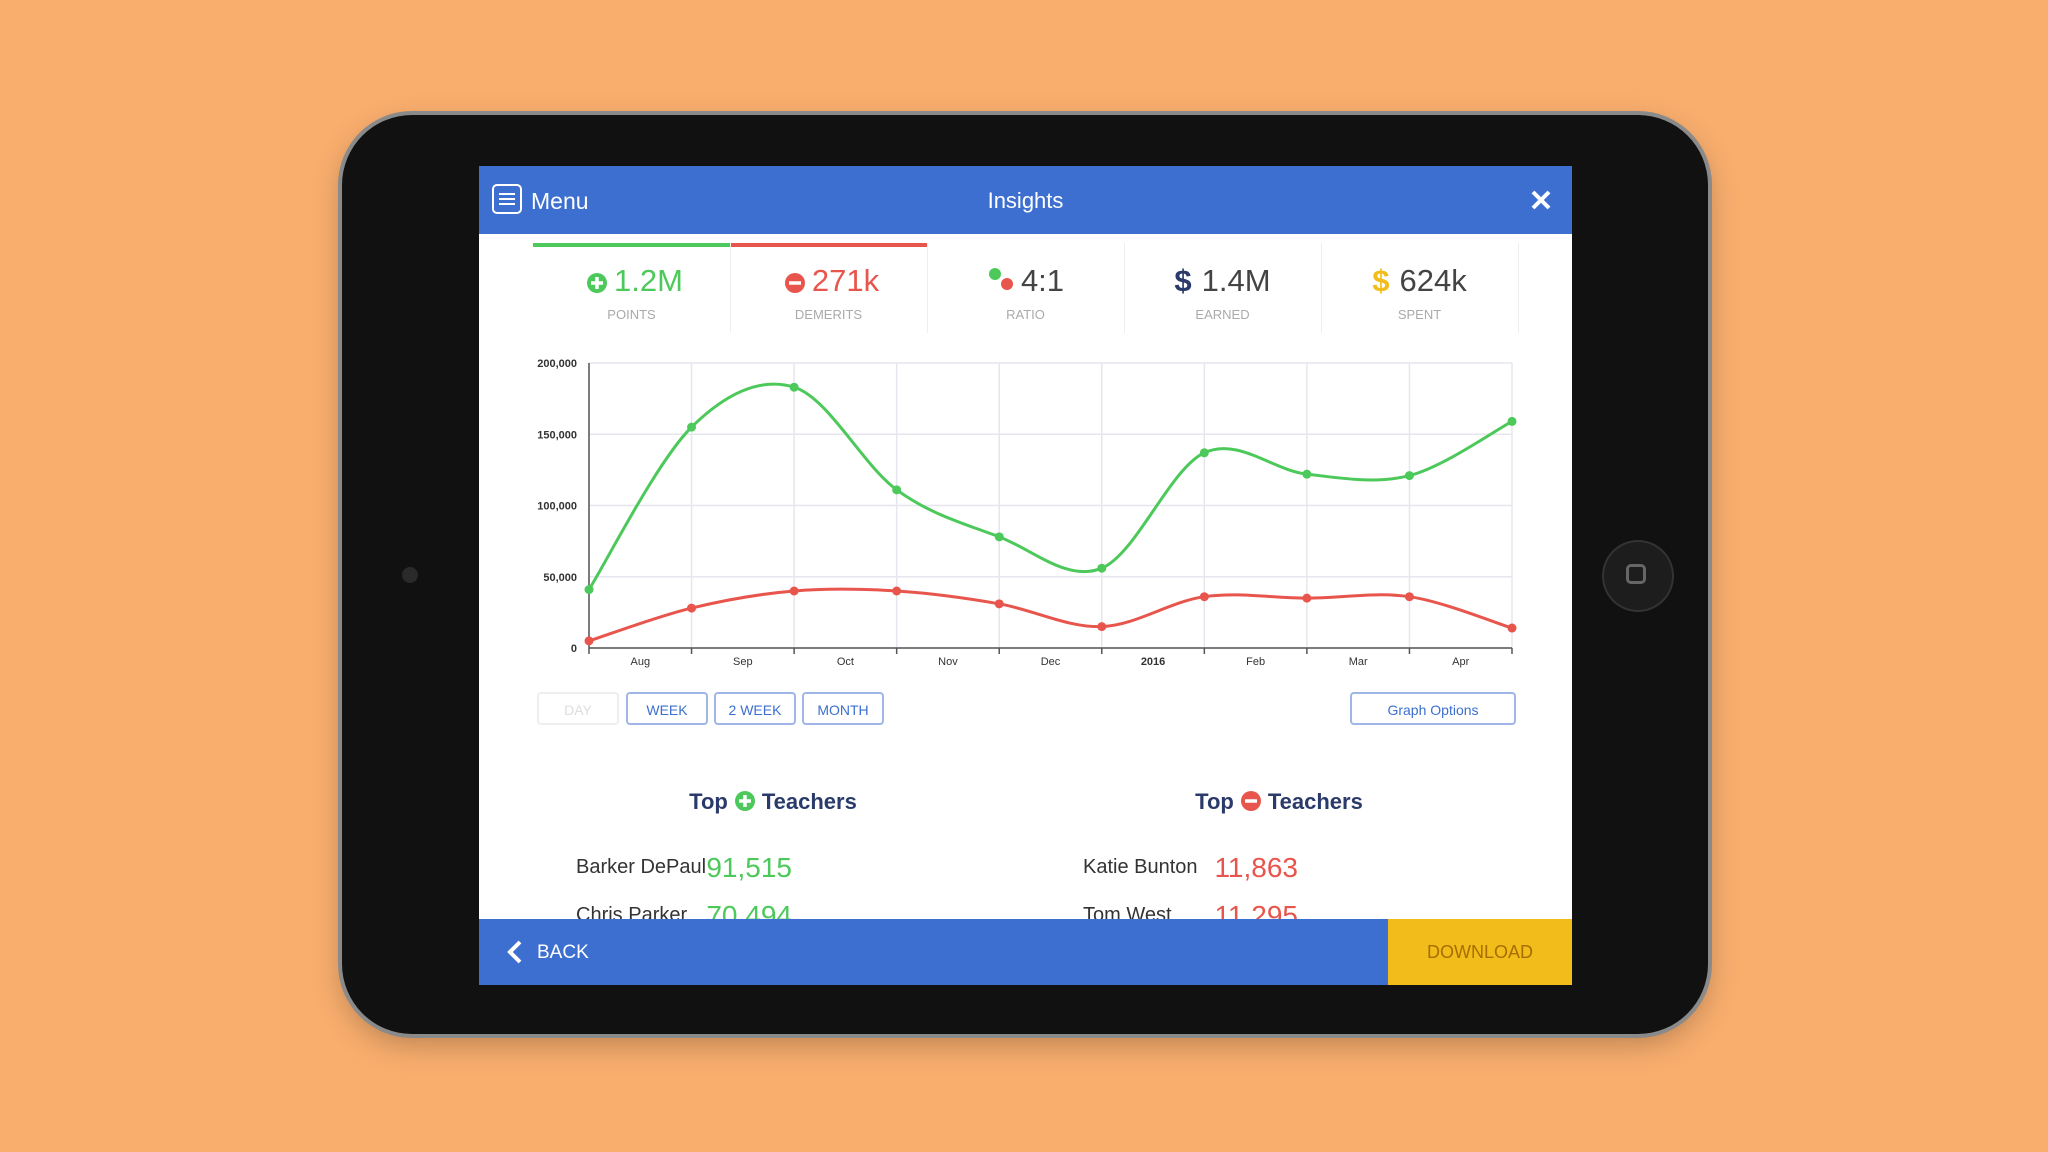  What do you see at coordinates (1025, 314) in the screenshot?
I see `stat-label: RATIO` at bounding box center [1025, 314].